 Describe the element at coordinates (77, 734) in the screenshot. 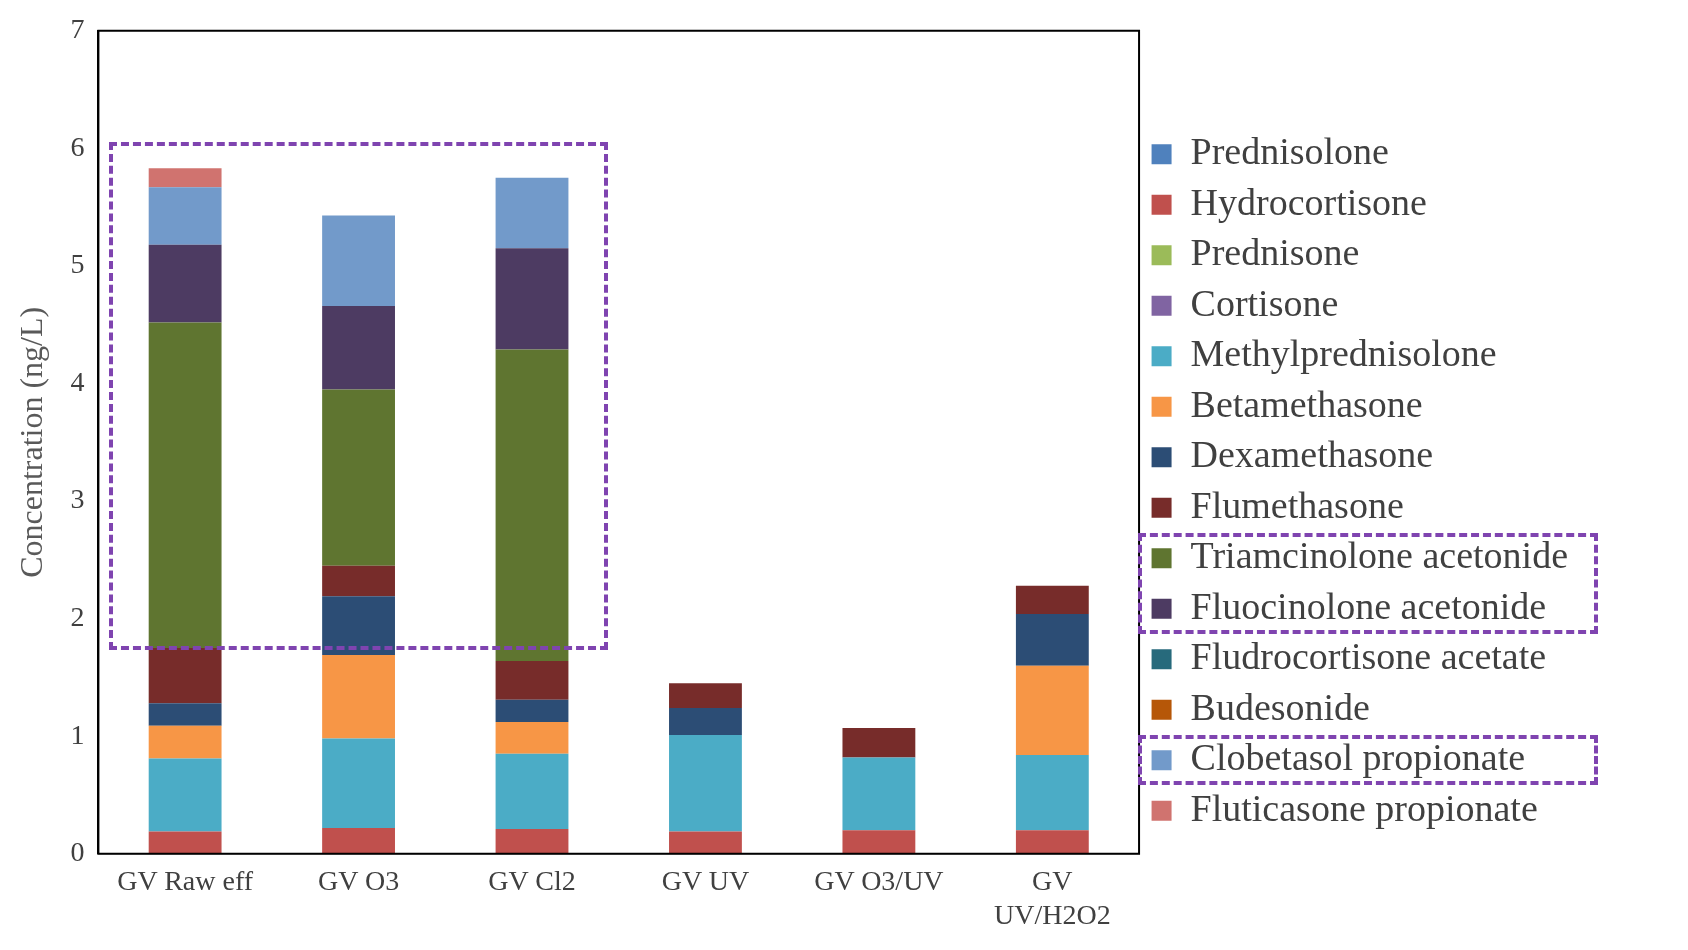

I see `y-tick-label: 1` at that location.